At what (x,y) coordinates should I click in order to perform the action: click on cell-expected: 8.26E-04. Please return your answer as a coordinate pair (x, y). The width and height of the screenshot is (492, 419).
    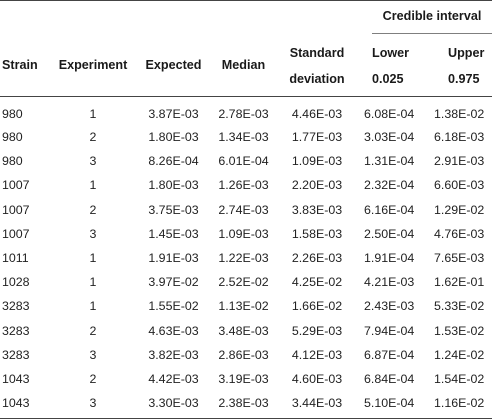
    Looking at the image, I should click on (173, 161).